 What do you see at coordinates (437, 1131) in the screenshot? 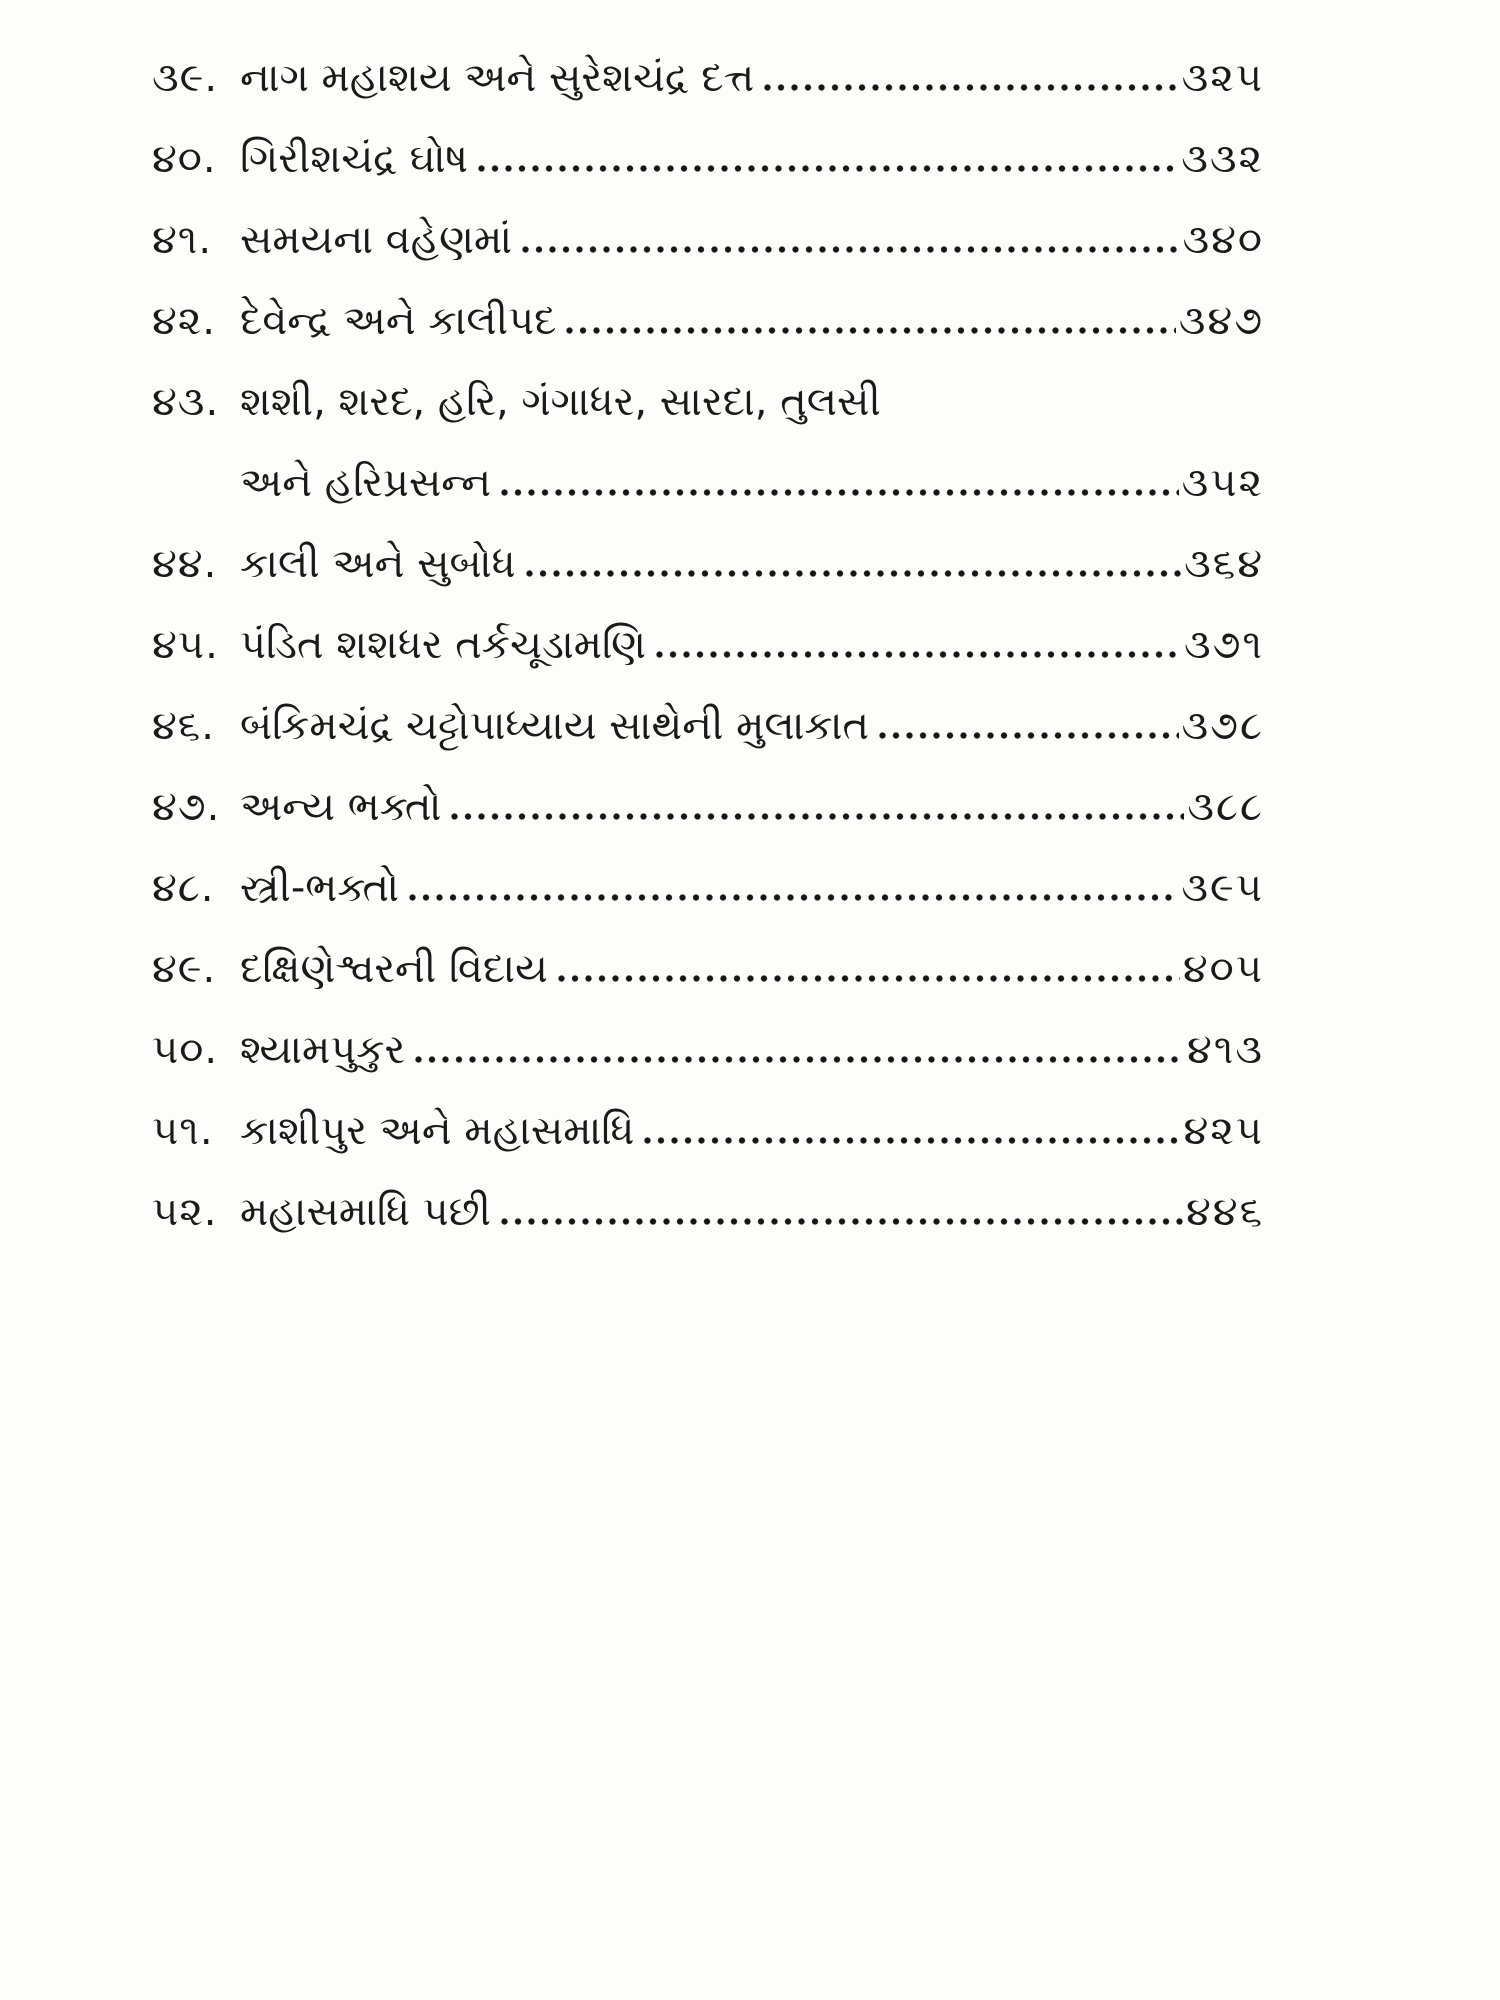
I see `entry-title: કાશીપુર અને મહાસમાધિ` at bounding box center [437, 1131].